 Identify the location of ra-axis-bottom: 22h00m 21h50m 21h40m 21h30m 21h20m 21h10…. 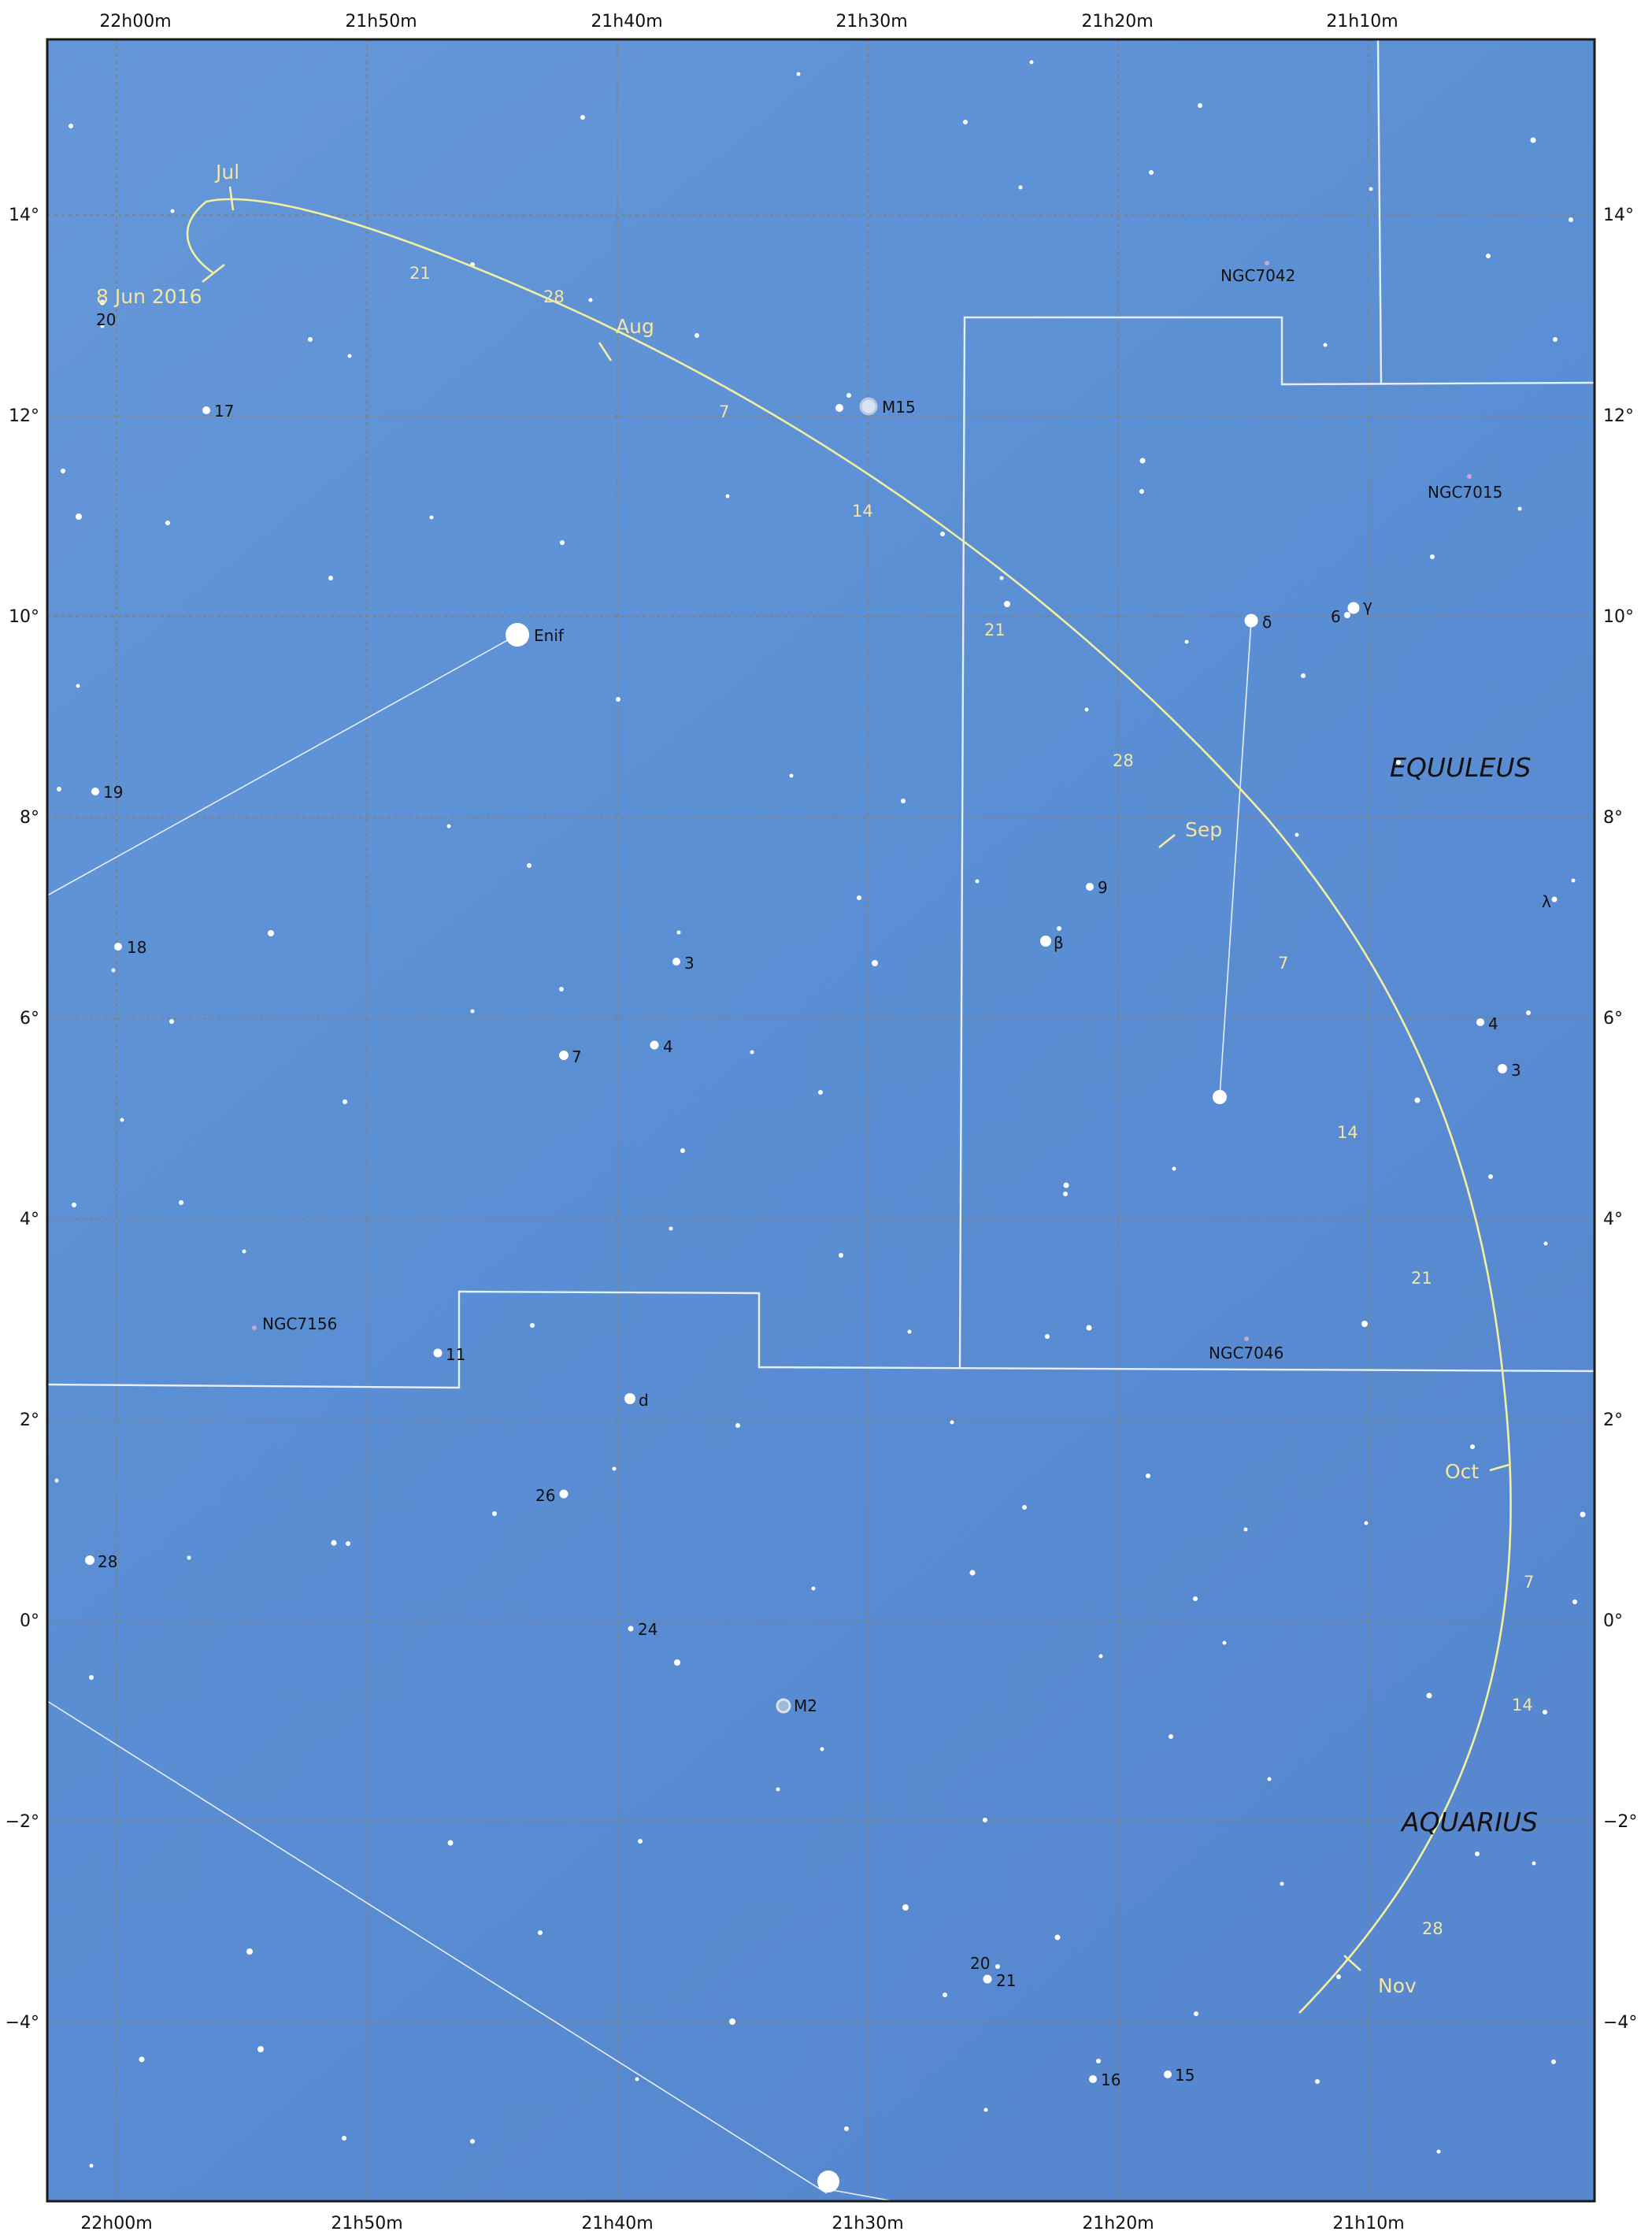
(742, 2224).